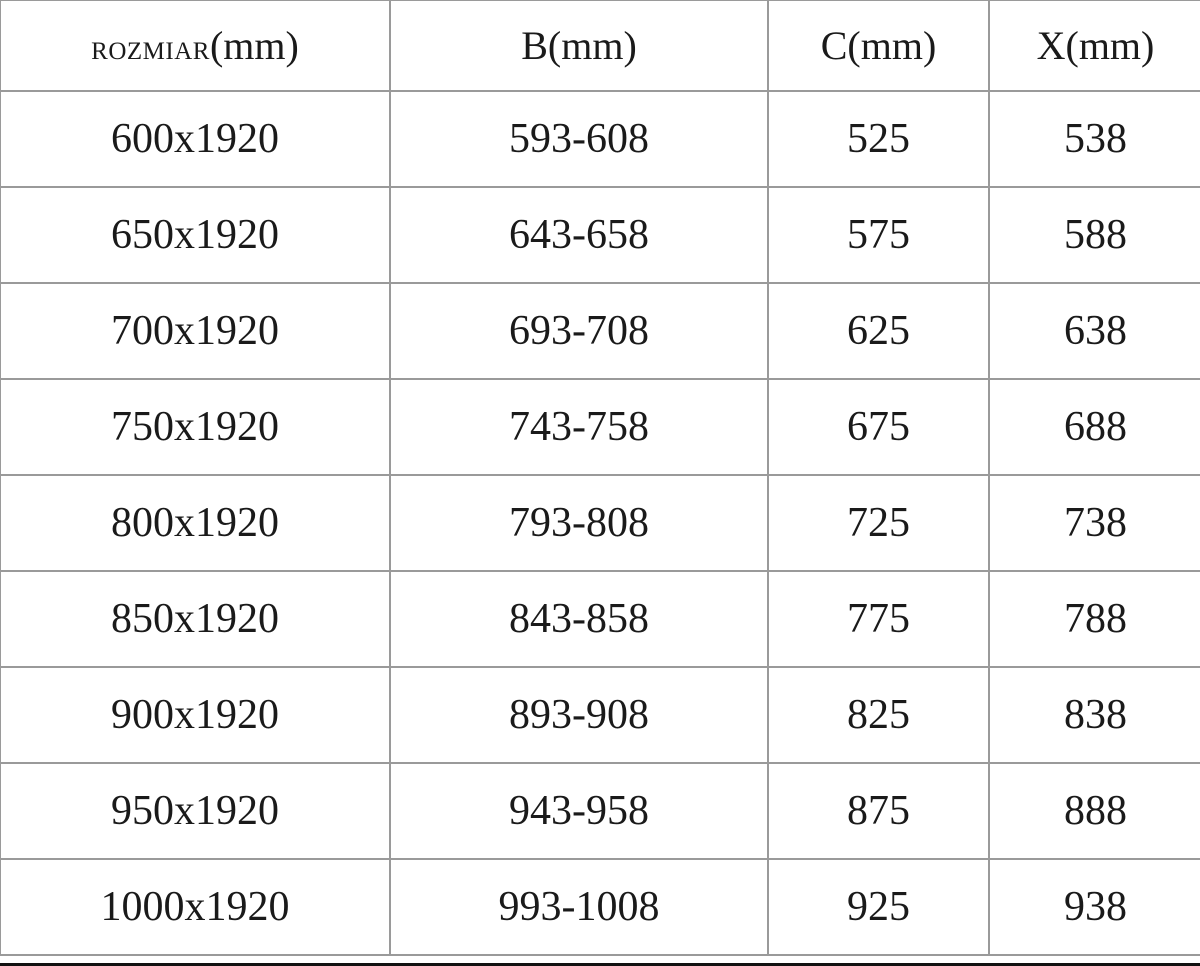 The height and width of the screenshot is (966, 1200). Describe the element at coordinates (195, 139) in the screenshot. I see `cell-size: 600x1920` at that location.